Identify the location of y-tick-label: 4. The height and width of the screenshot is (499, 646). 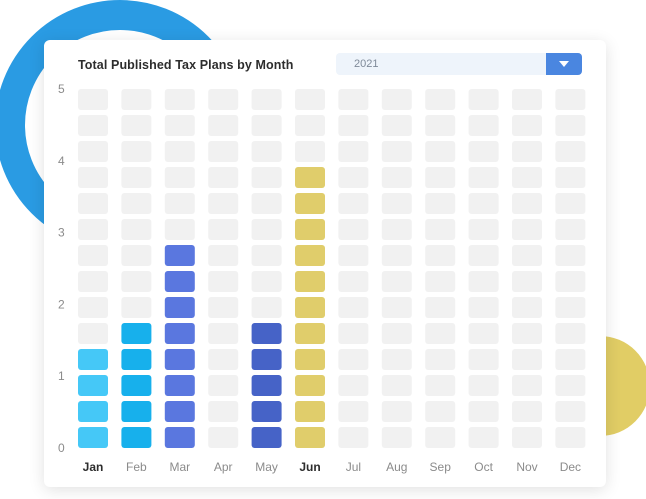
(61, 161).